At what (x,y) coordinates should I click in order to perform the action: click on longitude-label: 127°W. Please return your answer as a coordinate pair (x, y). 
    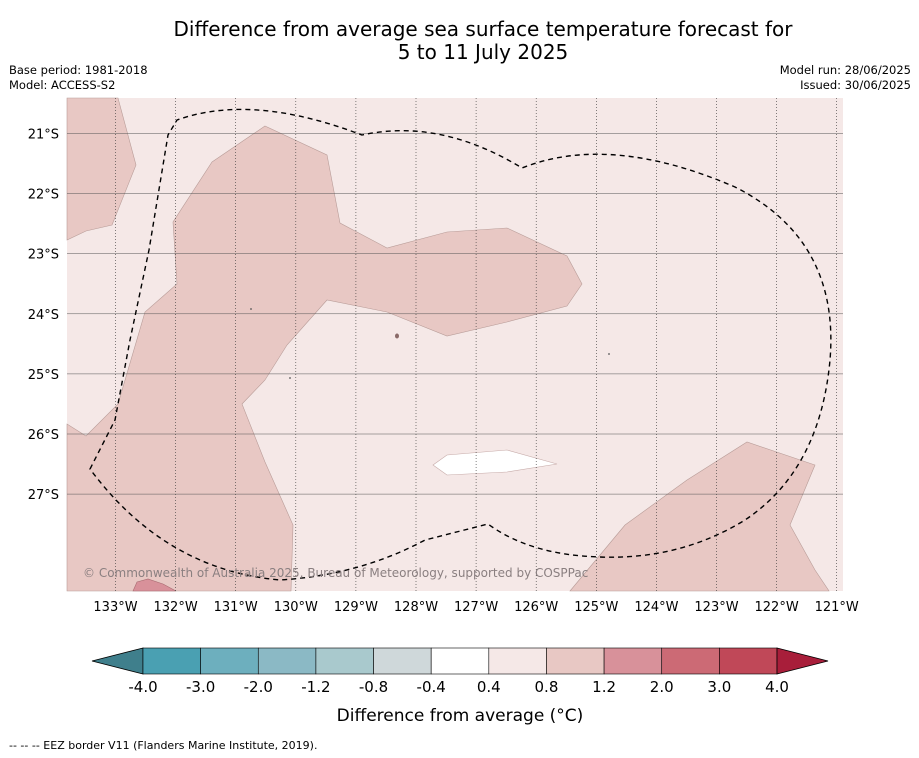
    Looking at the image, I should click on (476, 607).